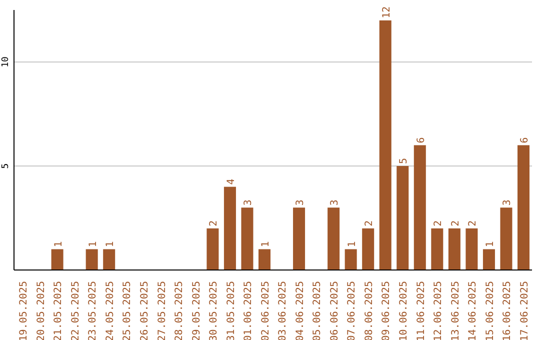 The height and width of the screenshot is (340, 540). Describe the element at coordinates (404, 310) in the screenshot. I see `x-tick-label: 10.06.2025` at that location.